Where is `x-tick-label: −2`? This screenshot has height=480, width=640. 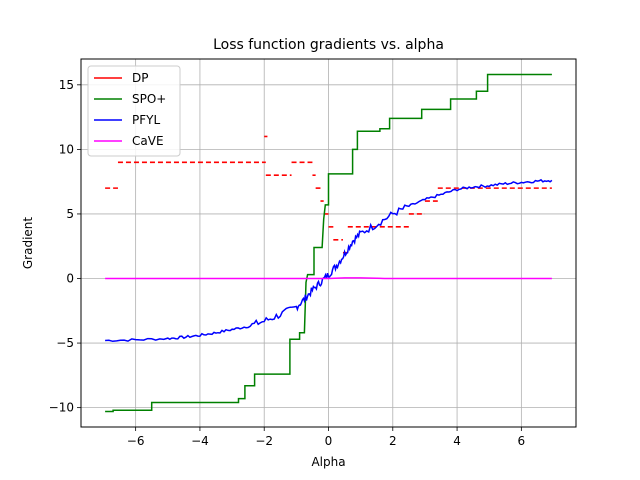
x-tick-label: −2 is located at coordinates (264, 441).